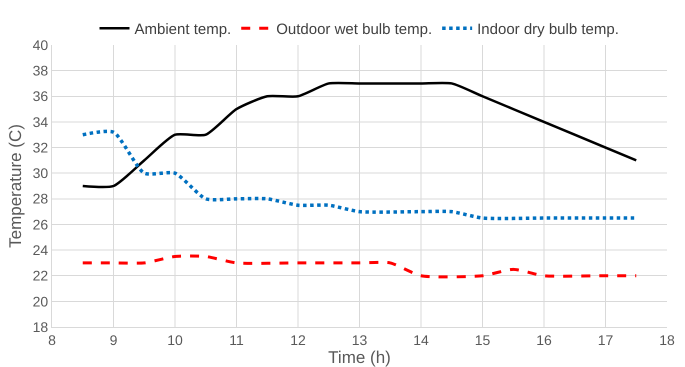 The height and width of the screenshot is (367, 685). I want to click on y-tick-label: 28, so click(40, 198).